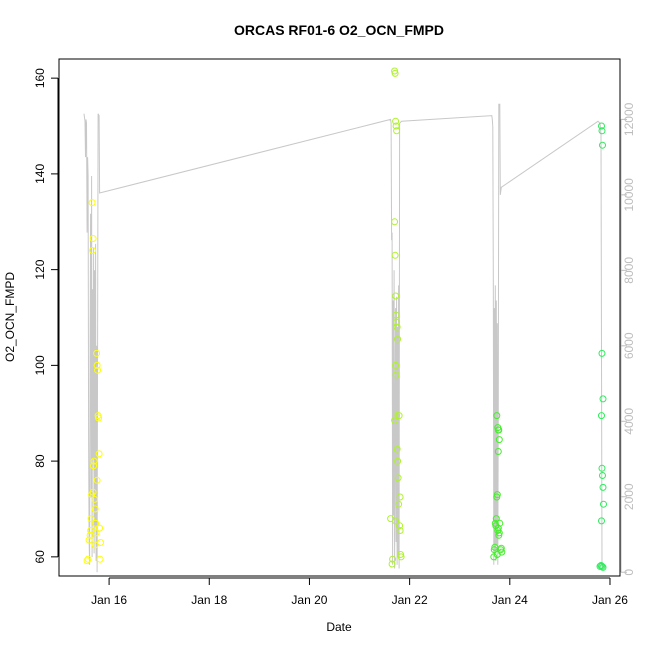 The height and width of the screenshot is (655, 650). Describe the element at coordinates (629, 119) in the screenshot. I see `y2-tick-label: 12000` at that location.